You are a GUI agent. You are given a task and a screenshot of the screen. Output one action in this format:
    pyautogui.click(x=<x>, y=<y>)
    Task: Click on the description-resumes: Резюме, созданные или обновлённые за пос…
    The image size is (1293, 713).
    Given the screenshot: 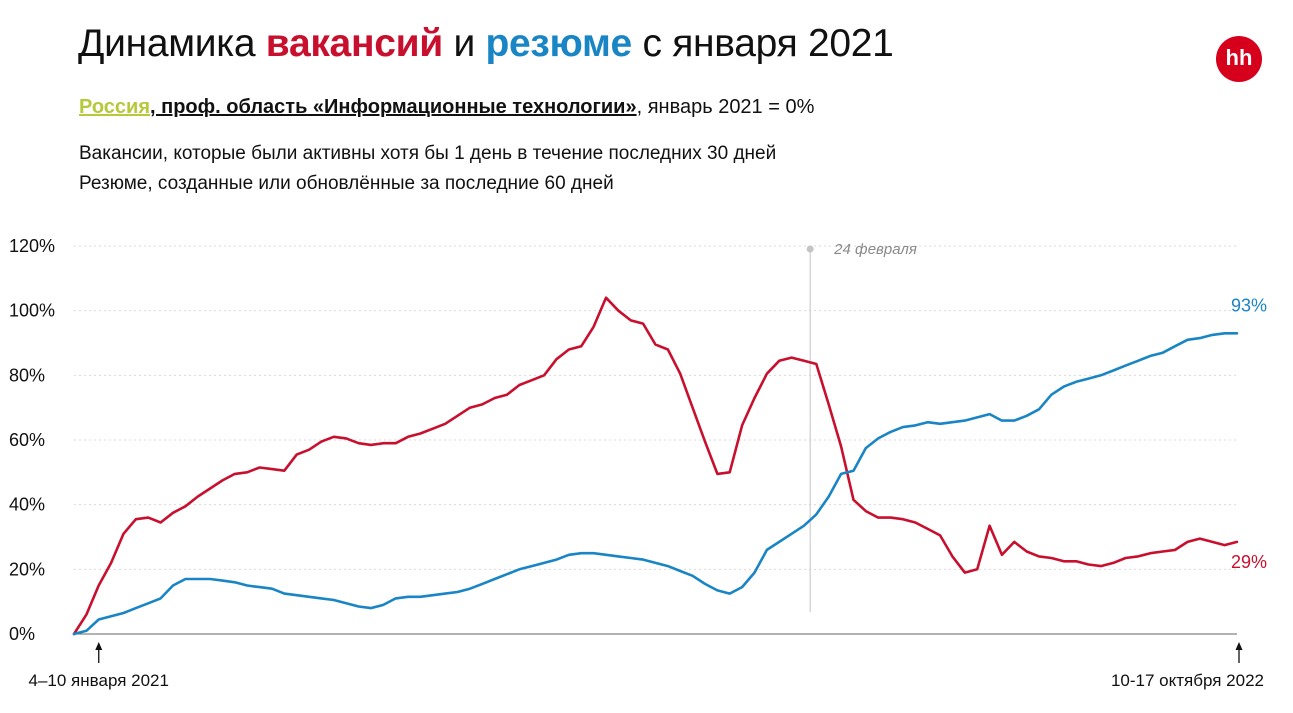 What is the action you would take?
    pyautogui.click(x=346, y=183)
    